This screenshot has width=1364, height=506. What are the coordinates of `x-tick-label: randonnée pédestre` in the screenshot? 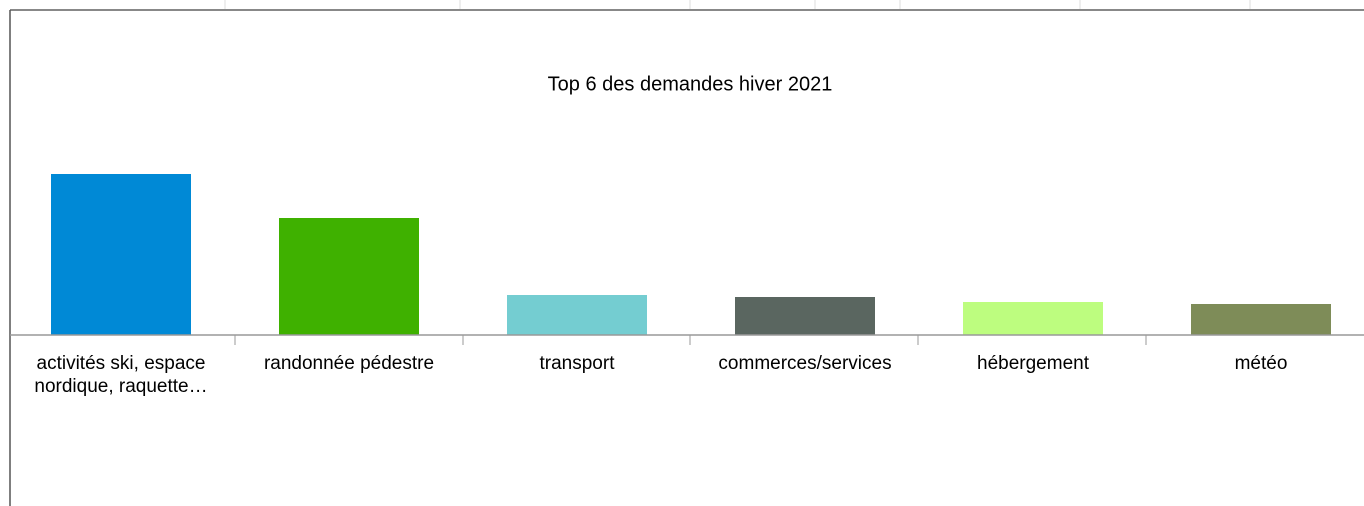 It's located at (349, 363).